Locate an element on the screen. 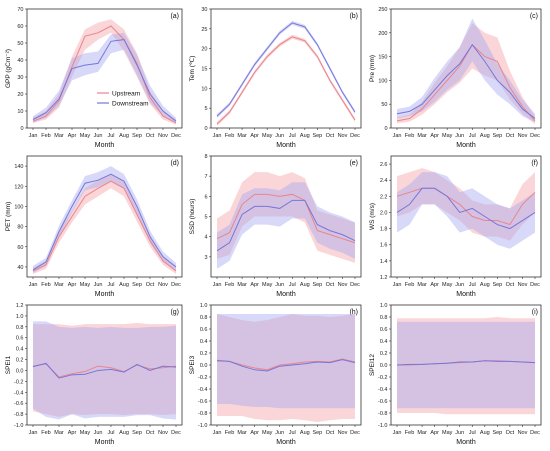  panel-8-ytick-label-10: 1.0 is located at coordinates (204, 306).